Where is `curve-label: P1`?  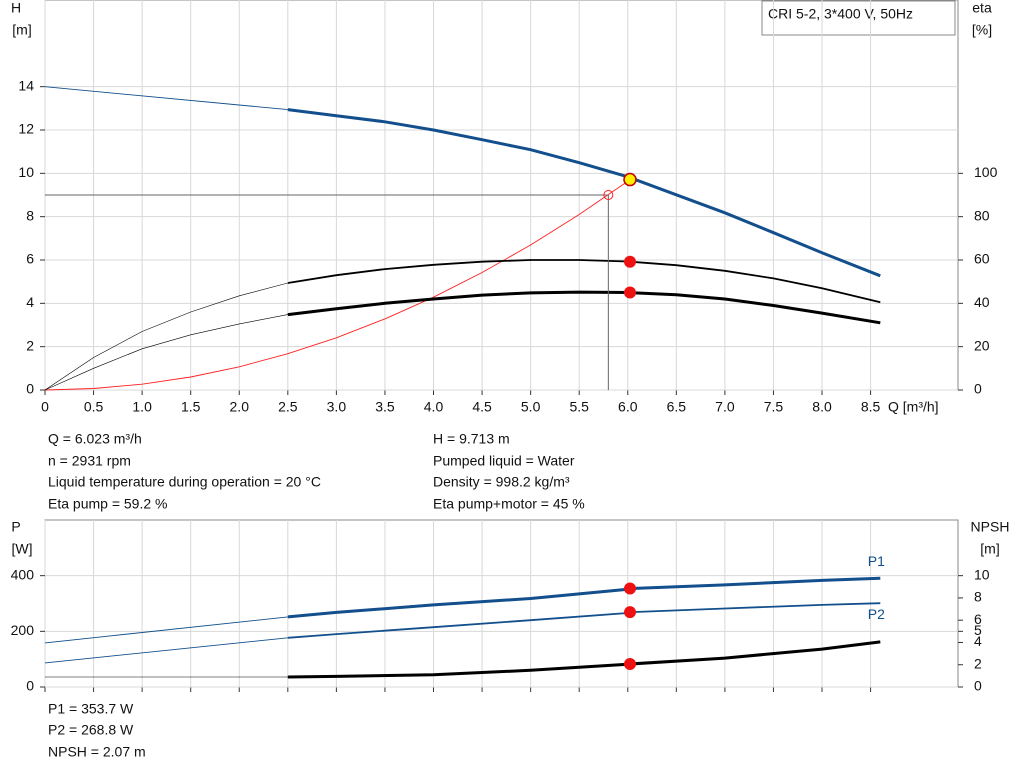 curve-label: P1 is located at coordinates (876, 561).